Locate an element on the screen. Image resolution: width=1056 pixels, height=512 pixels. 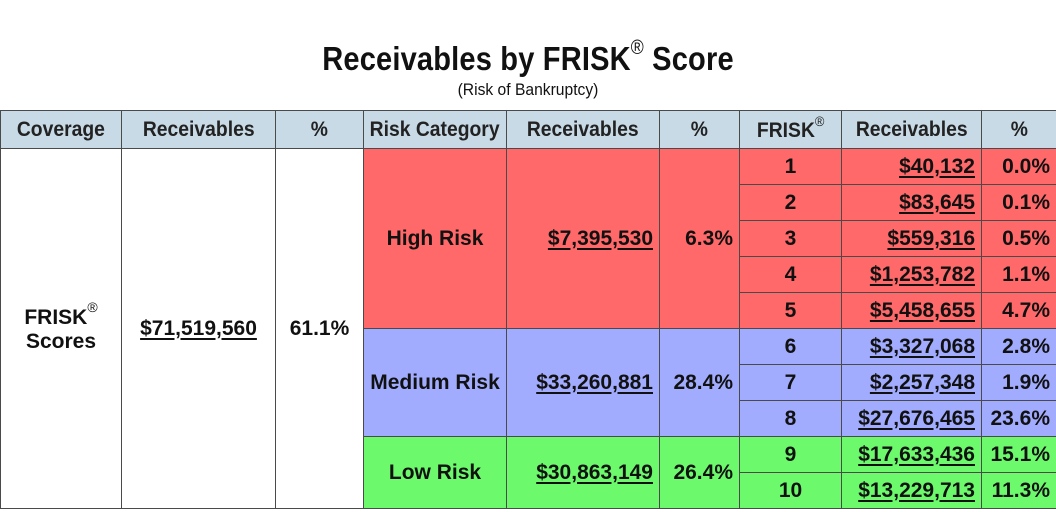
score-percent: 4.7% is located at coordinates (1018, 310).